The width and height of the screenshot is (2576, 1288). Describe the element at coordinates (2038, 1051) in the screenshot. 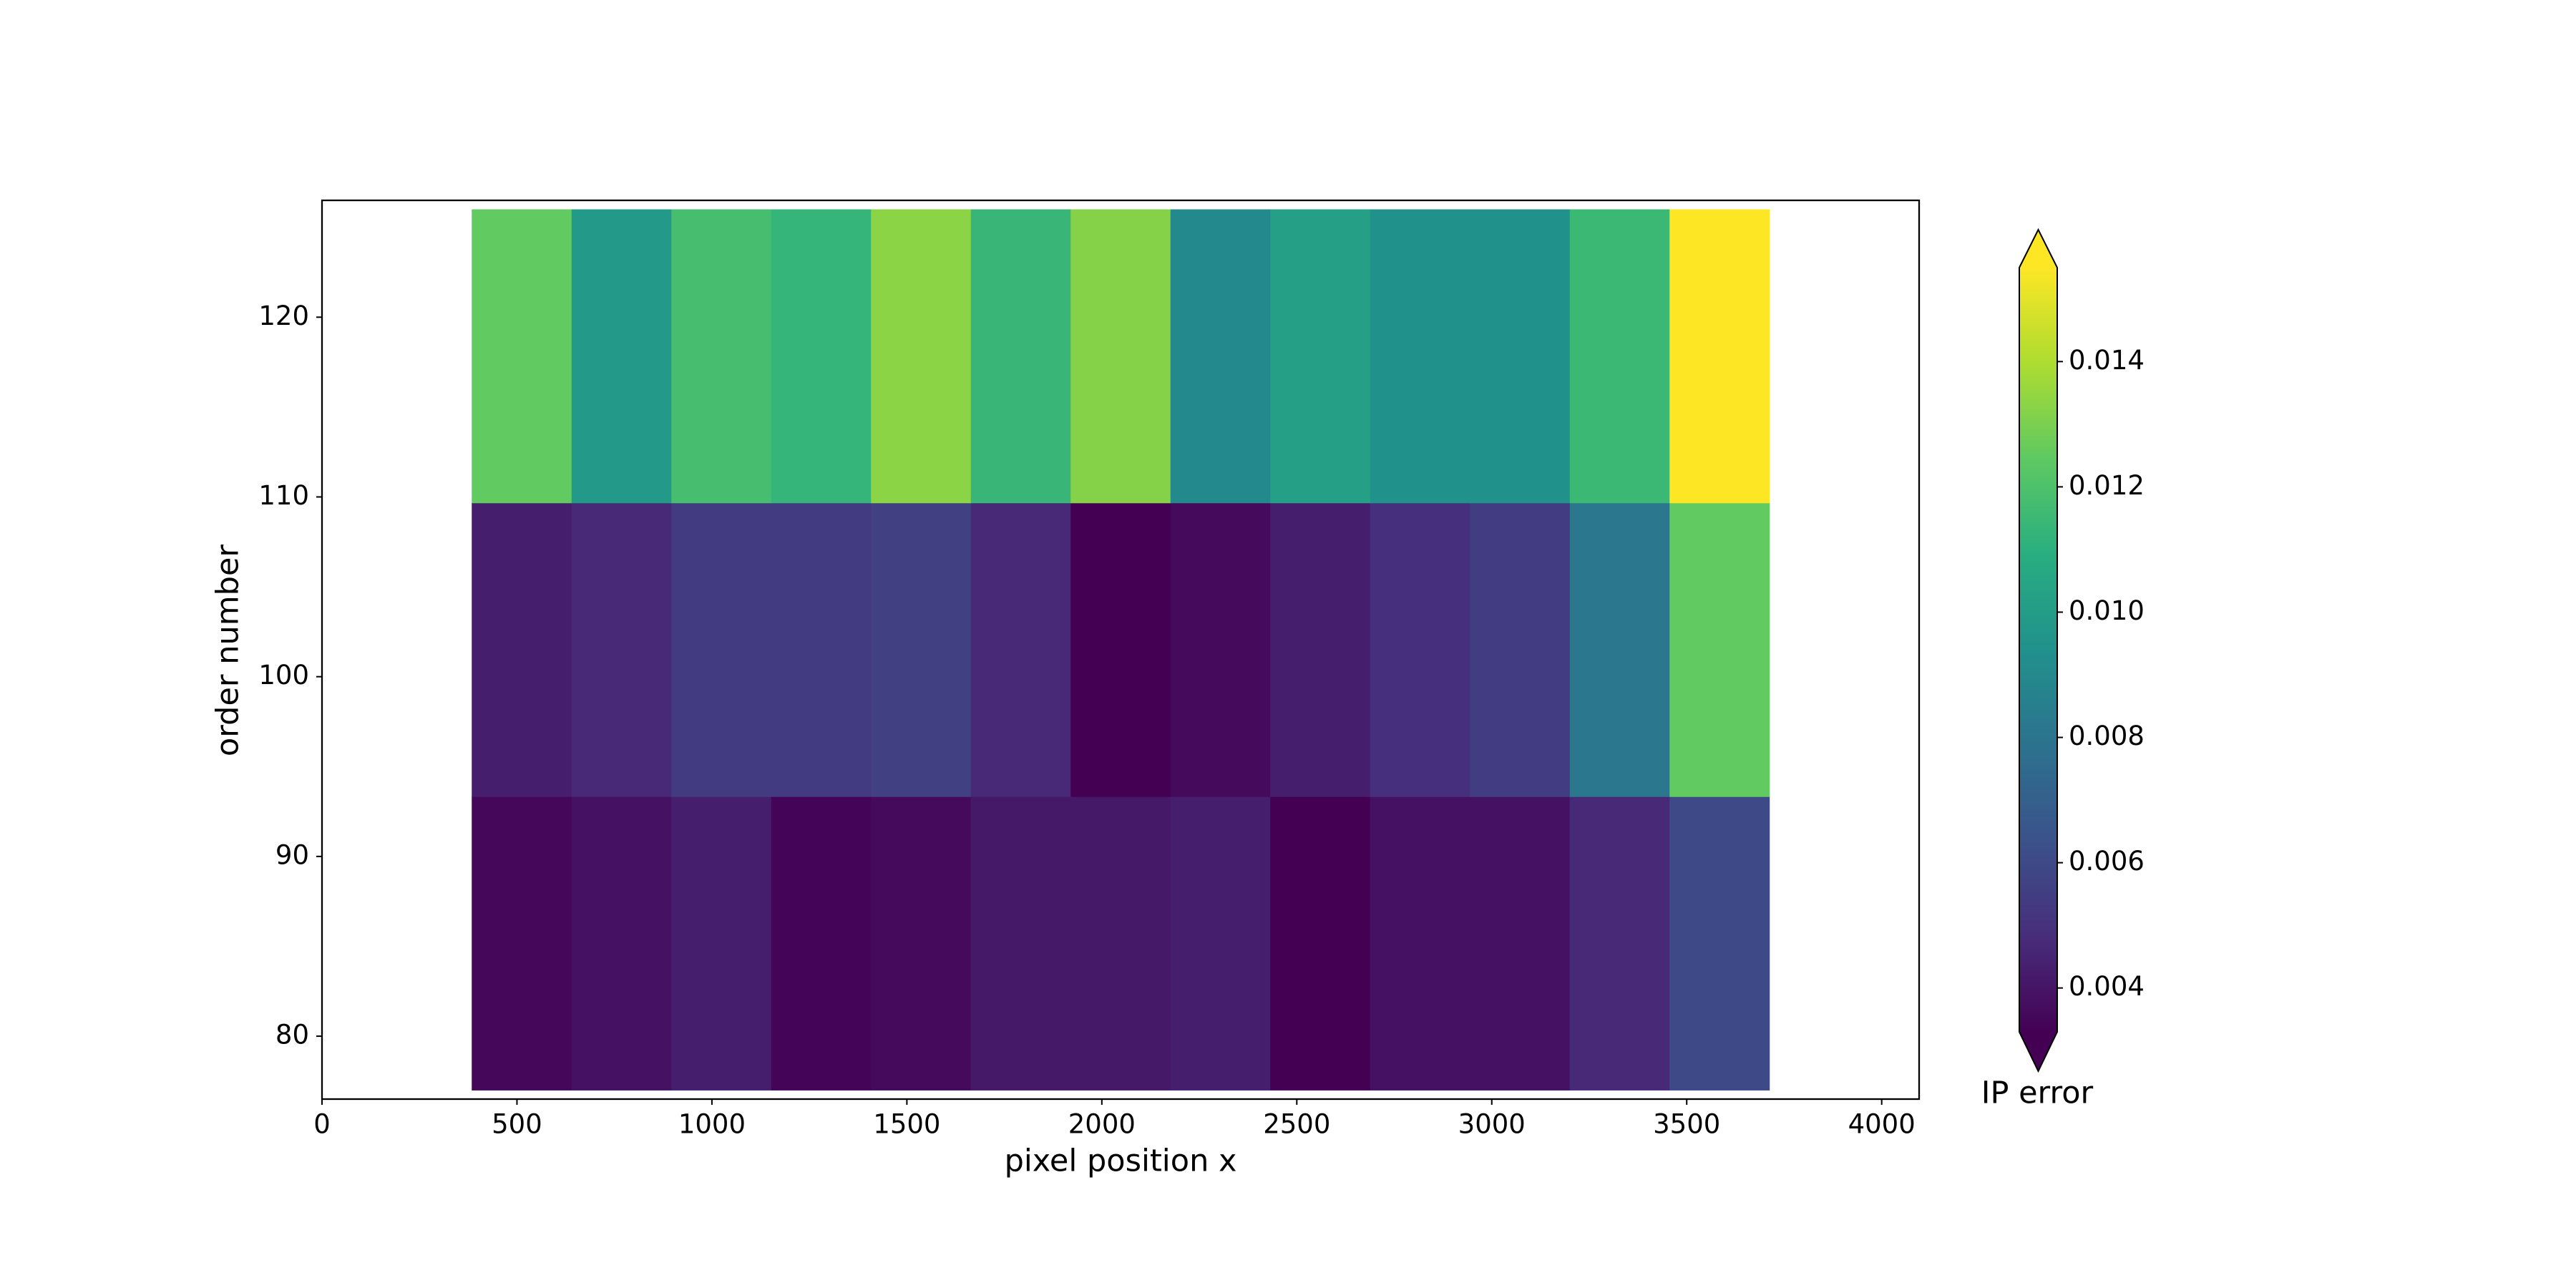

I see `colorbar-extend-min` at that location.